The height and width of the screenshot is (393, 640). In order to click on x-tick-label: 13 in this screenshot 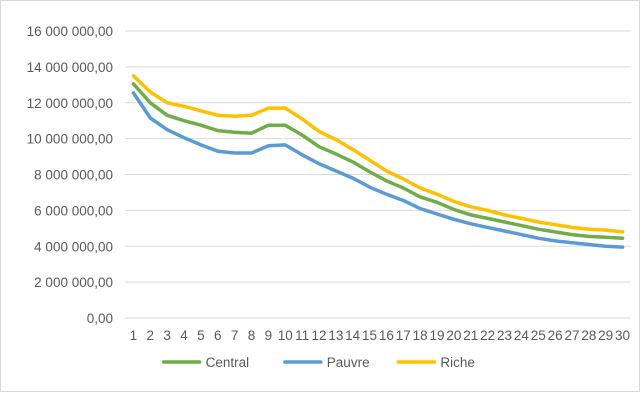, I will do `click(335, 335)`.